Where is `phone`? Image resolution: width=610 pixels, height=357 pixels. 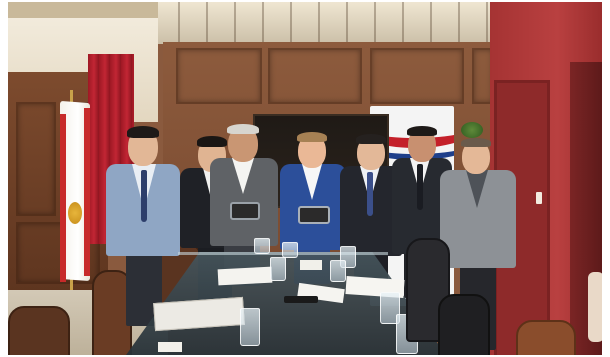
phone is located at coordinates (301, 299).